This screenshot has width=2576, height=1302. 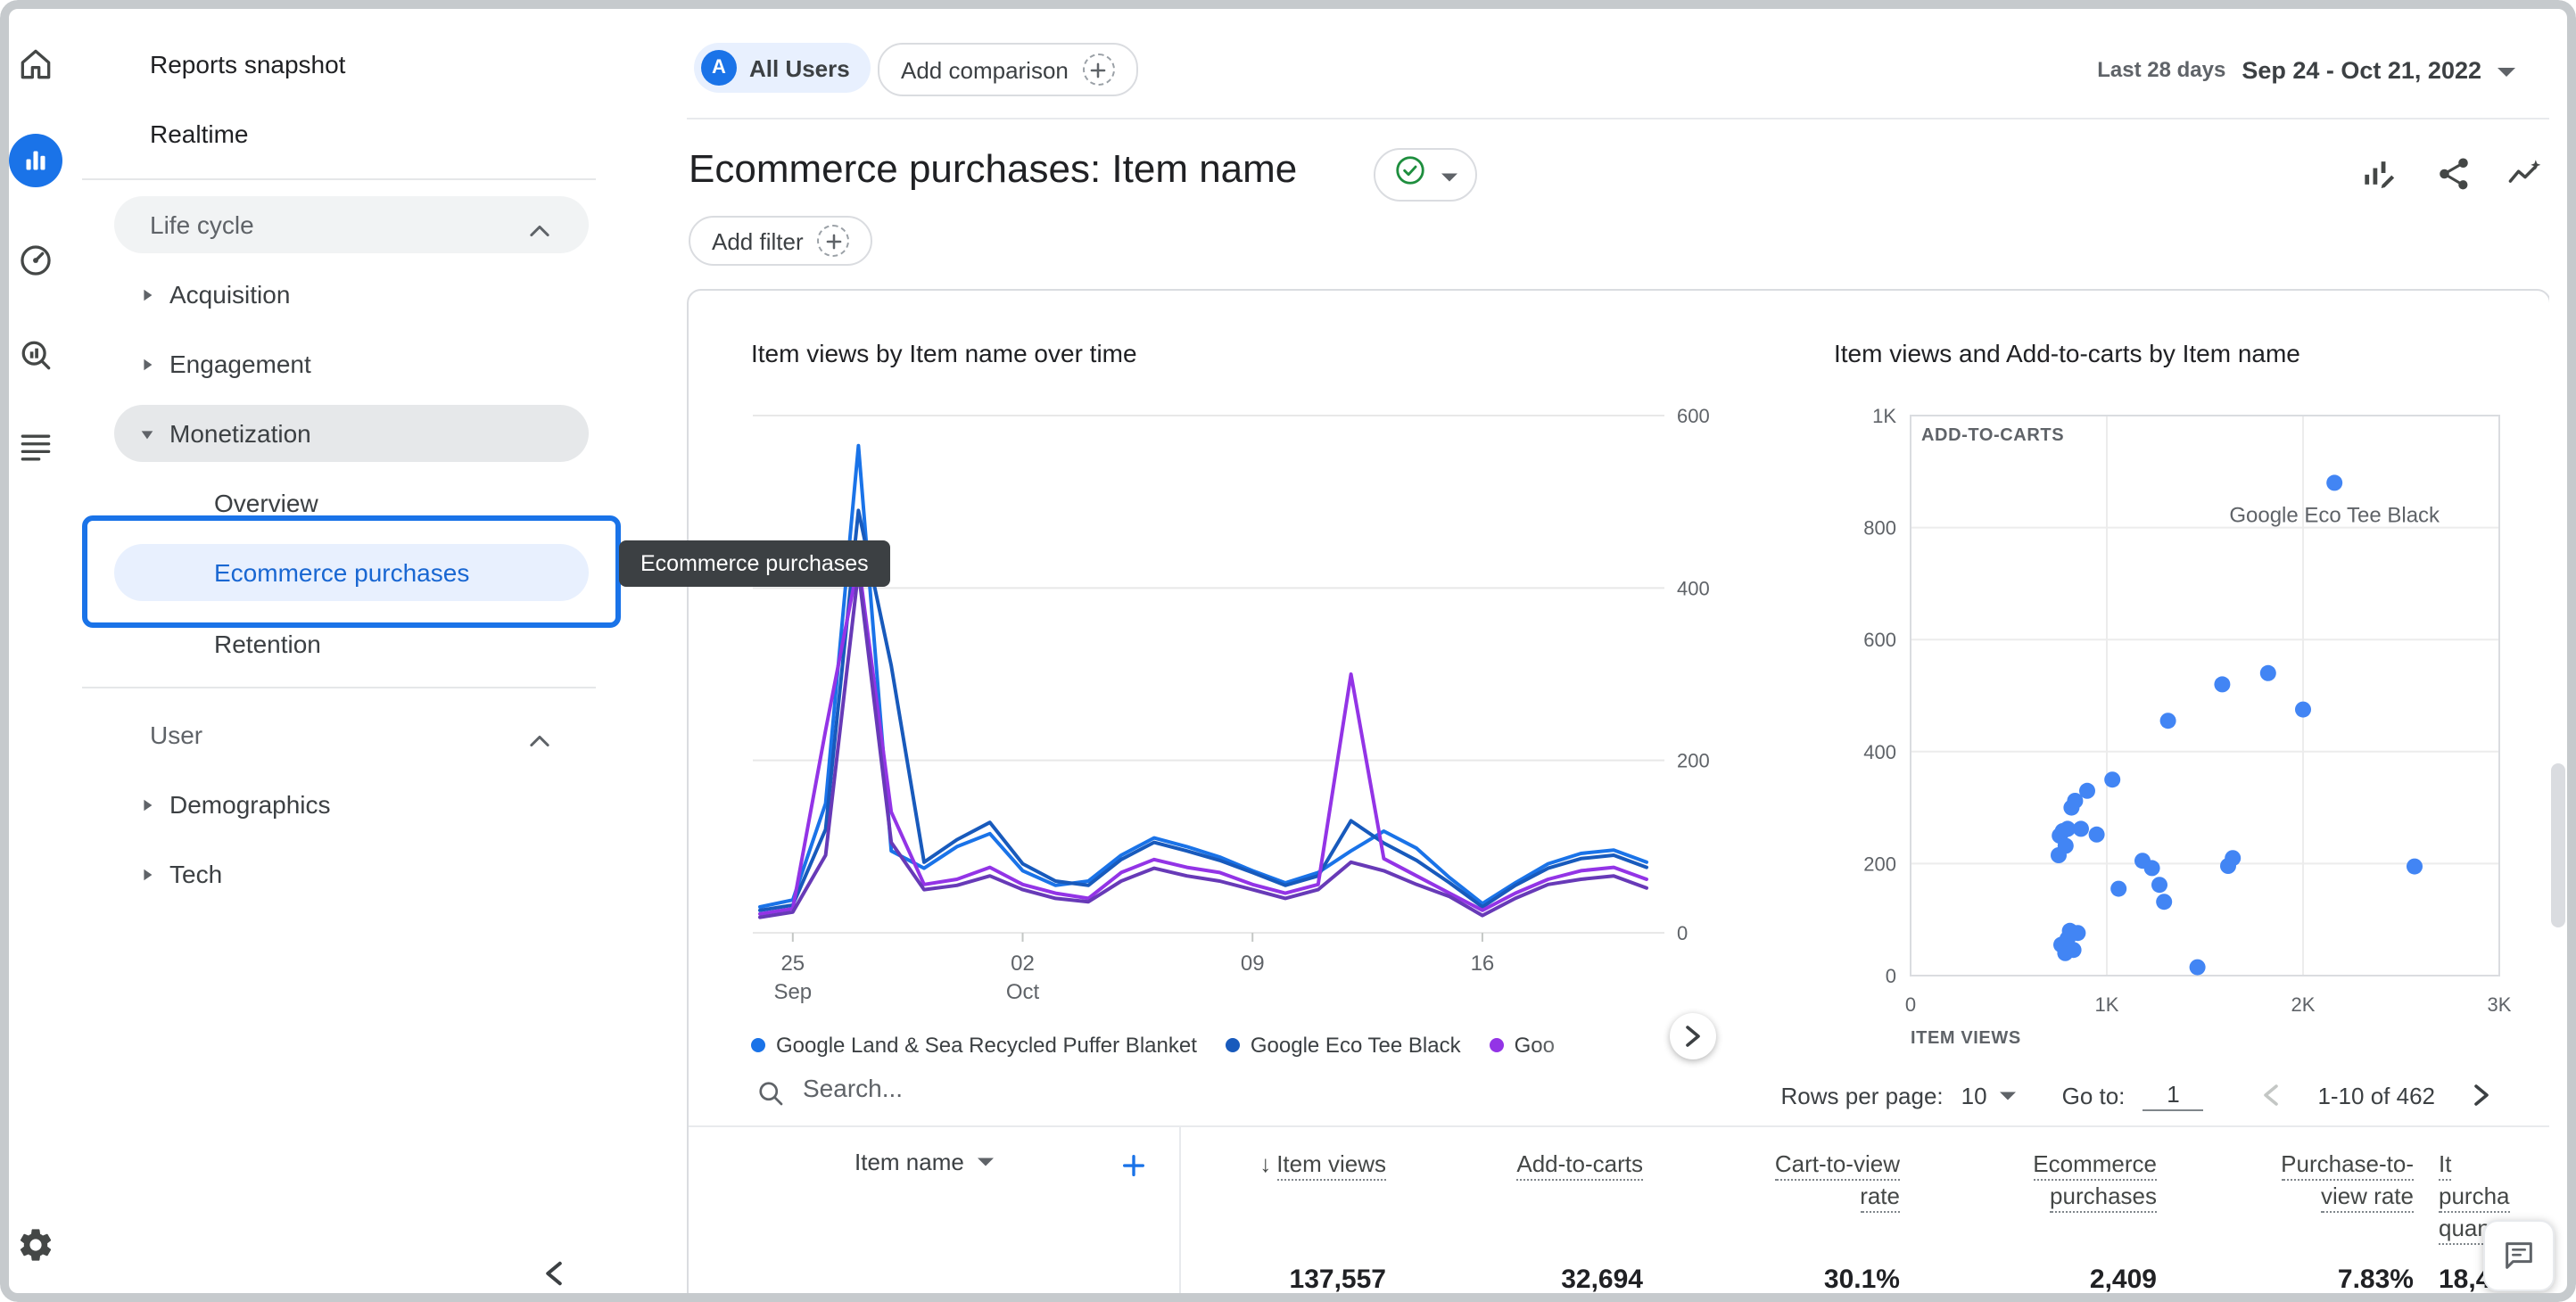 I want to click on search-icon, so click(x=771, y=1097).